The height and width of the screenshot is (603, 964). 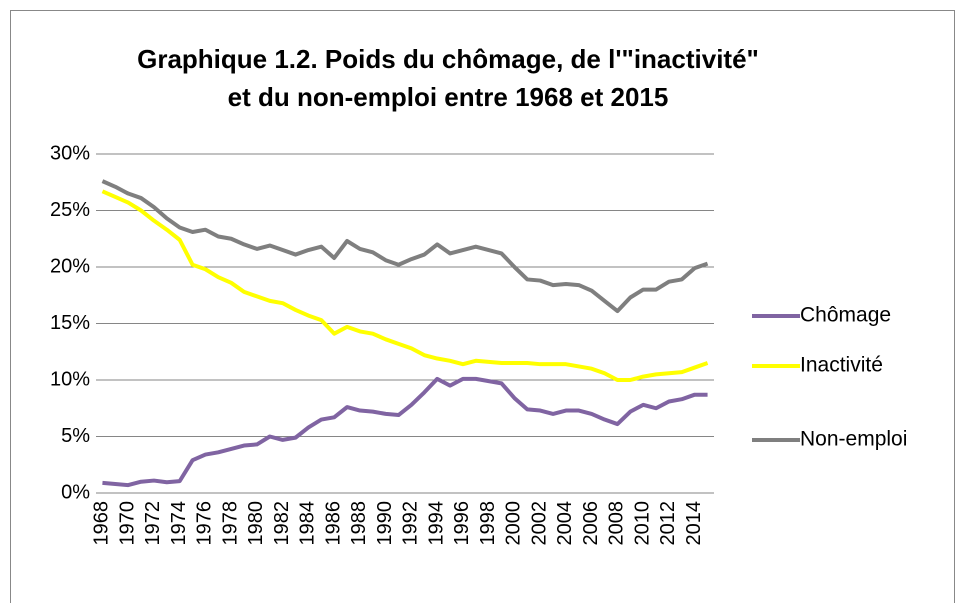 I want to click on x-tick-label: 1972, so click(x=153, y=523).